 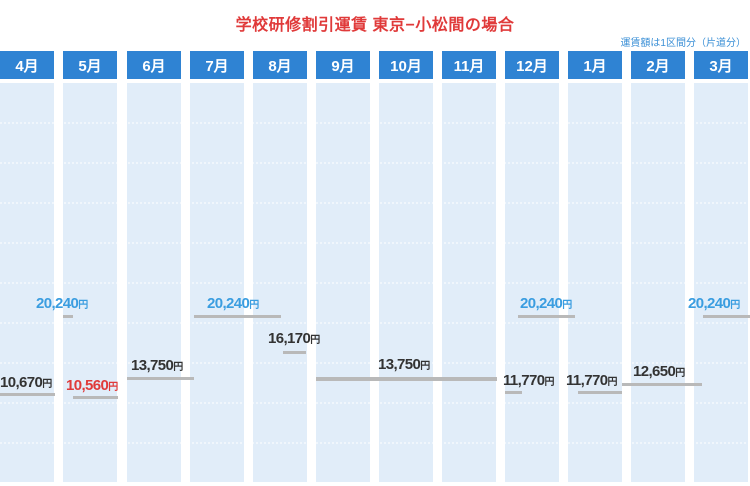 I want to click on month-headers: 4月 5月 6月 7月 8月 9月 10月 11月 12月 1月 2月 3月, so click(x=374, y=65).